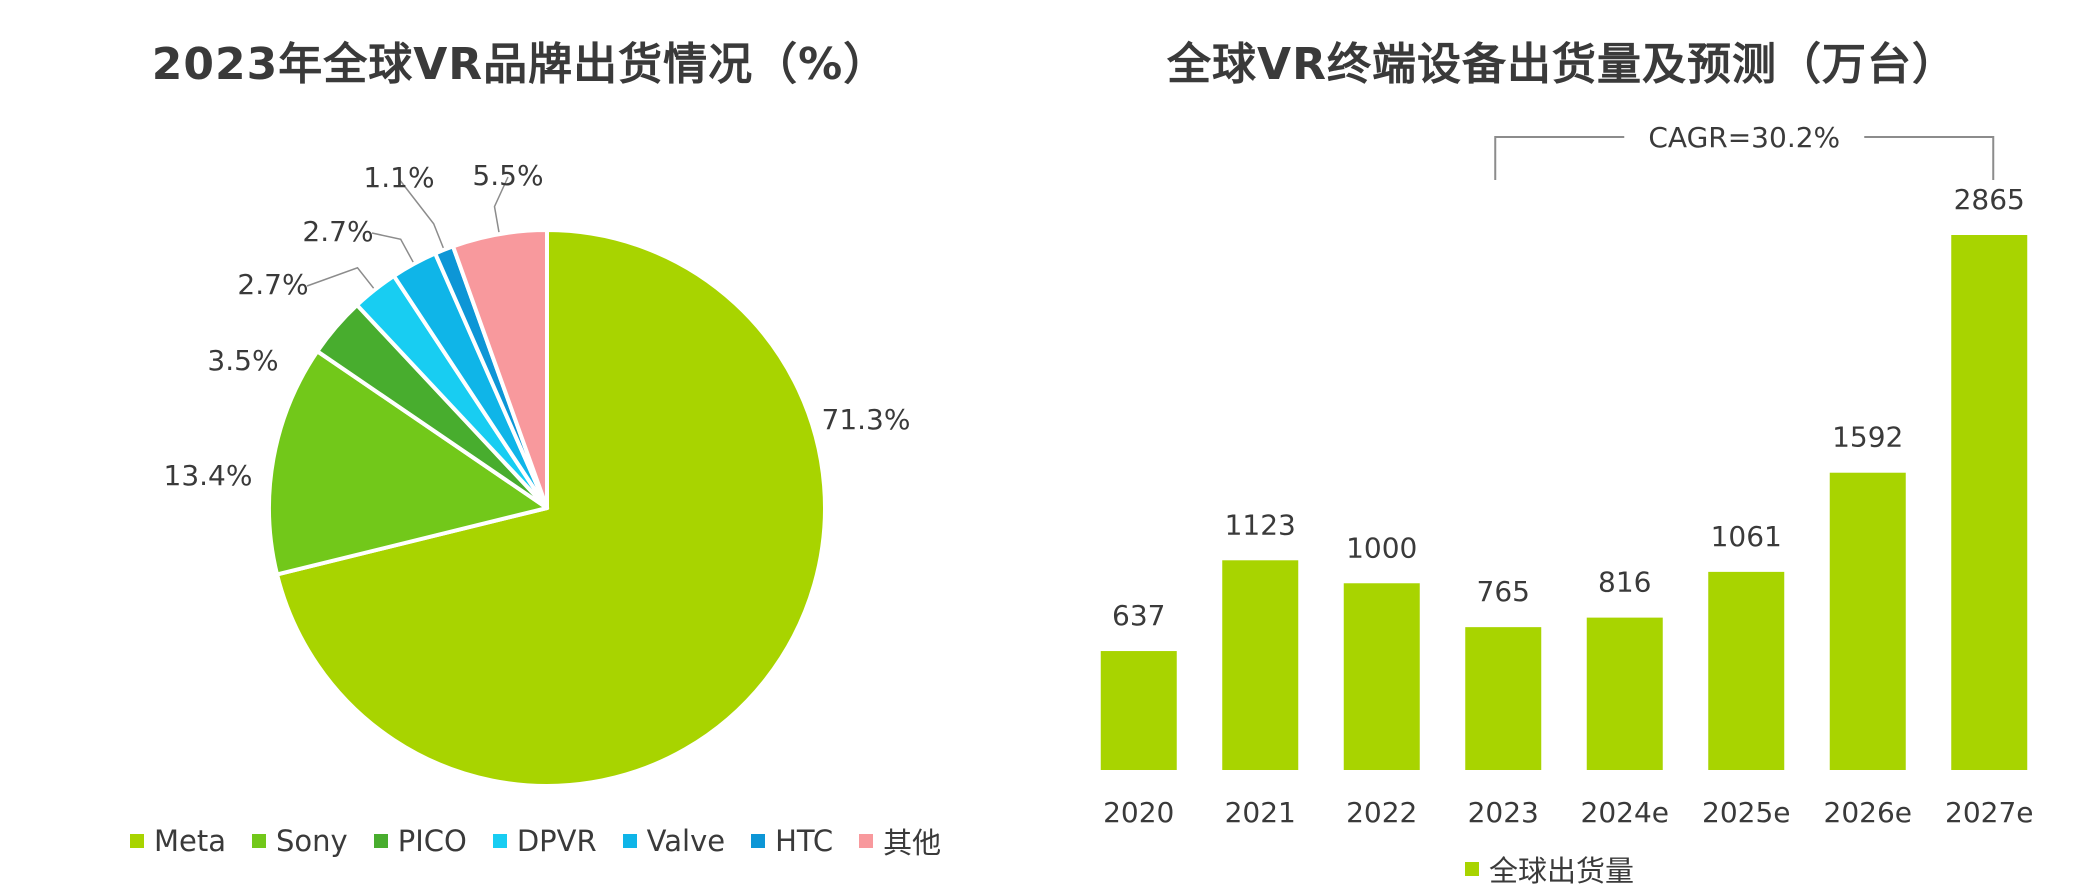 The height and width of the screenshot is (890, 2084). What do you see at coordinates (190, 841) in the screenshot?
I see `legend-label: Meta` at bounding box center [190, 841].